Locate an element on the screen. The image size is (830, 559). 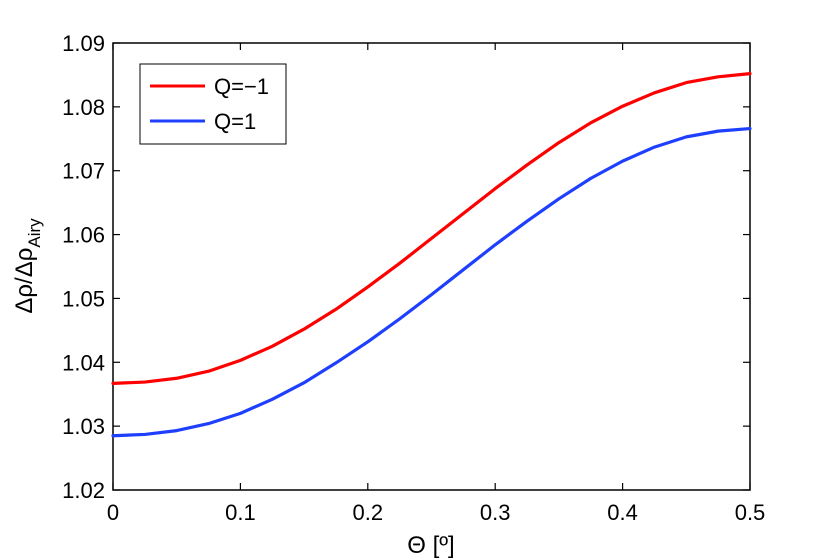
y-tick-label: 1.09 is located at coordinates (83, 43).